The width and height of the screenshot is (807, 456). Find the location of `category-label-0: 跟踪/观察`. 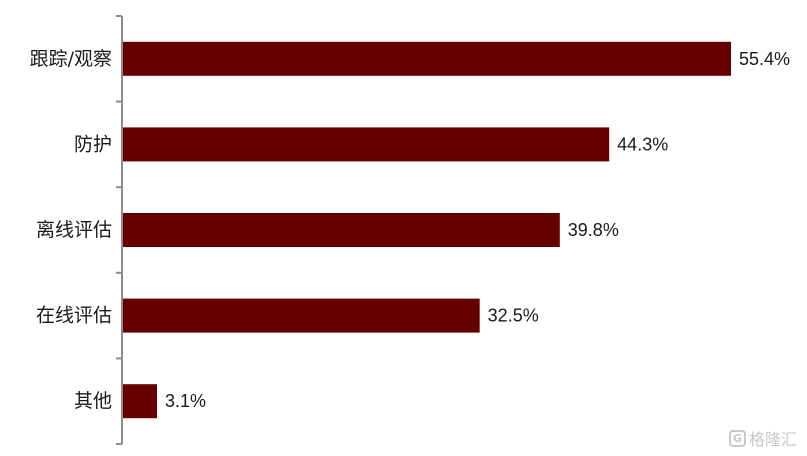

category-label-0: 跟踪/观察 is located at coordinates (71, 59).